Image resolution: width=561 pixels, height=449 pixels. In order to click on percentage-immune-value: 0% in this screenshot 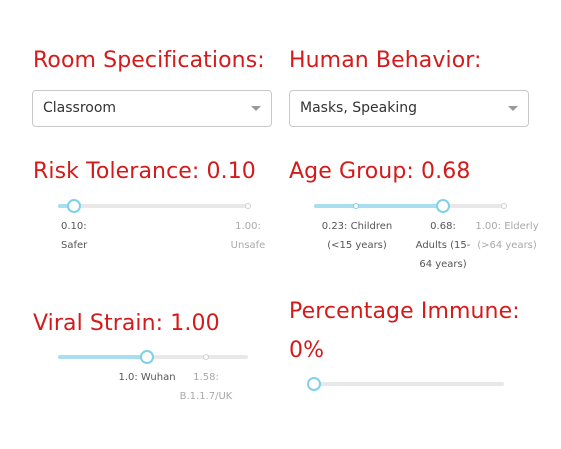, I will do `click(307, 350)`.